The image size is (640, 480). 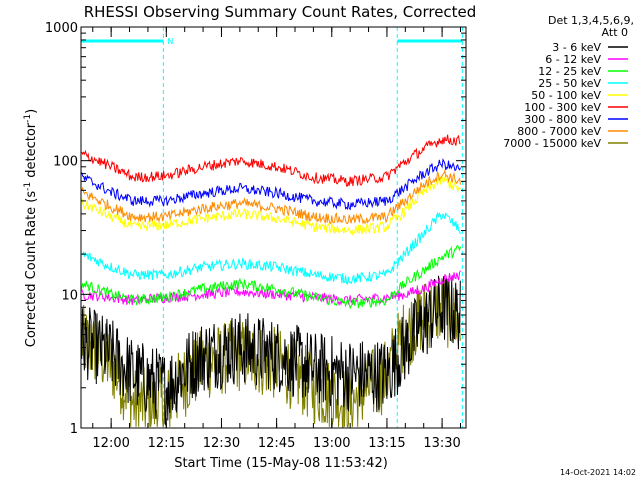 I want to click on y-tick-label-2: 100, so click(x=65, y=162).